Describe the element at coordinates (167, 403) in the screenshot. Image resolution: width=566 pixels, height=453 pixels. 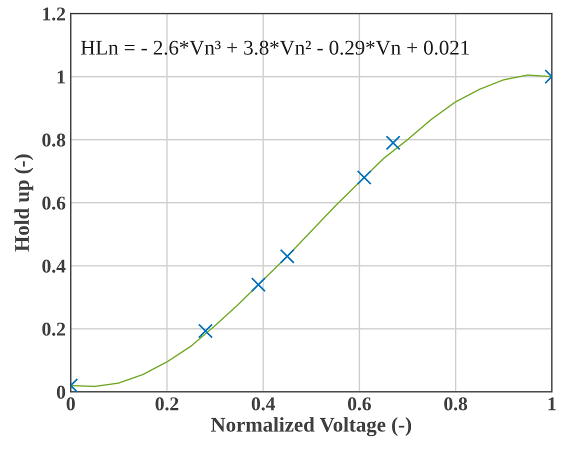
I see `x-tick-label: 0.2` at that location.